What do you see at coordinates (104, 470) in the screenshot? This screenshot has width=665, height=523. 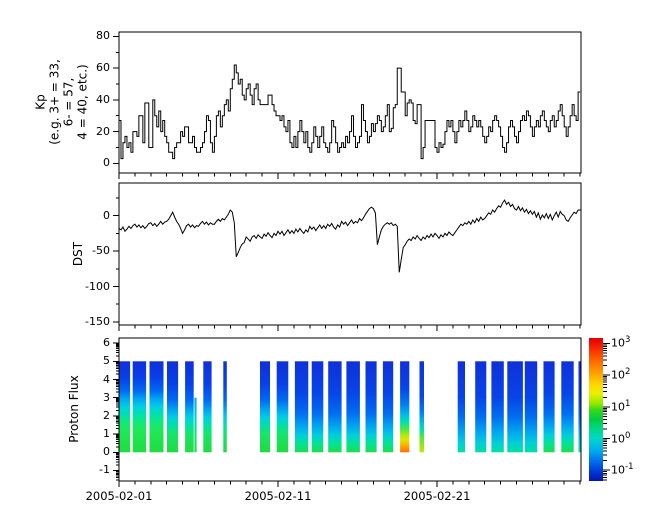 I see `proton_flux-y-tick-label: -1` at bounding box center [104, 470].